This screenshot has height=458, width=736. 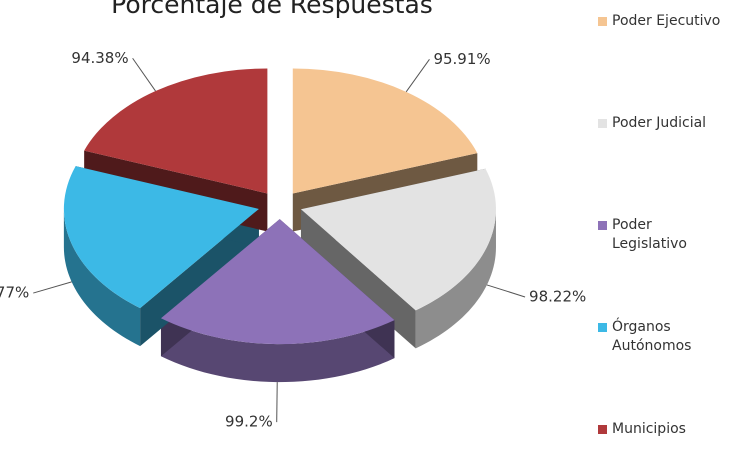 I want to click on legend-item: Poder Ejecutivo, so click(x=660, y=21).